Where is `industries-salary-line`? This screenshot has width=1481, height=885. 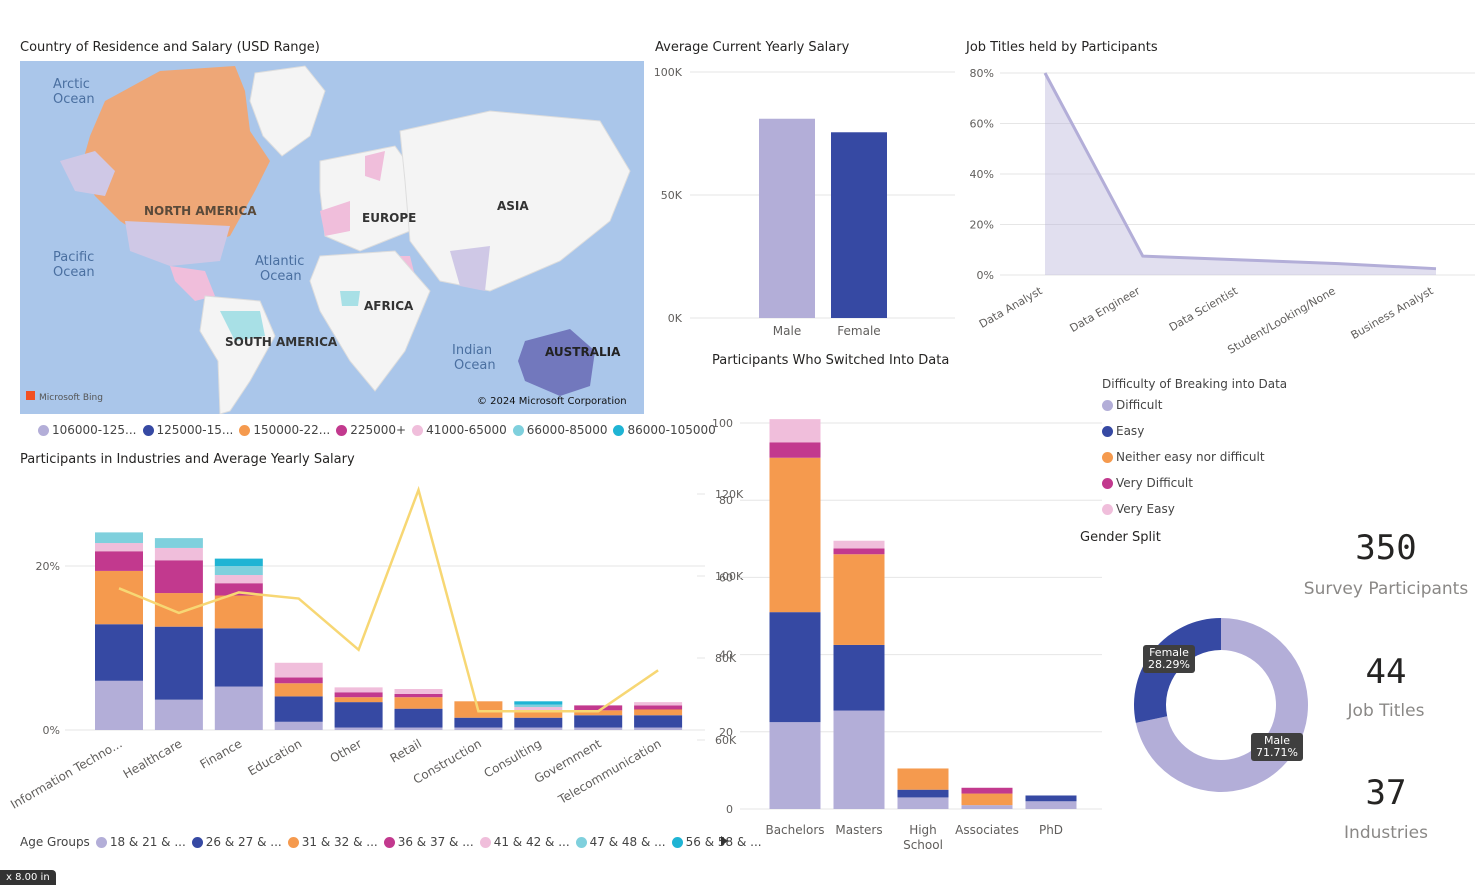
industries-salary-line is located at coordinates (388, 599).